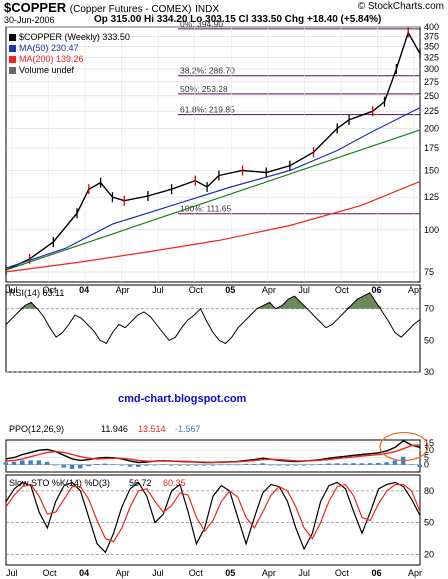 This screenshot has width=448, height=579. What do you see at coordinates (204, 89) in the screenshot?
I see `fib-level-label: 50%: 253.28` at bounding box center [204, 89].